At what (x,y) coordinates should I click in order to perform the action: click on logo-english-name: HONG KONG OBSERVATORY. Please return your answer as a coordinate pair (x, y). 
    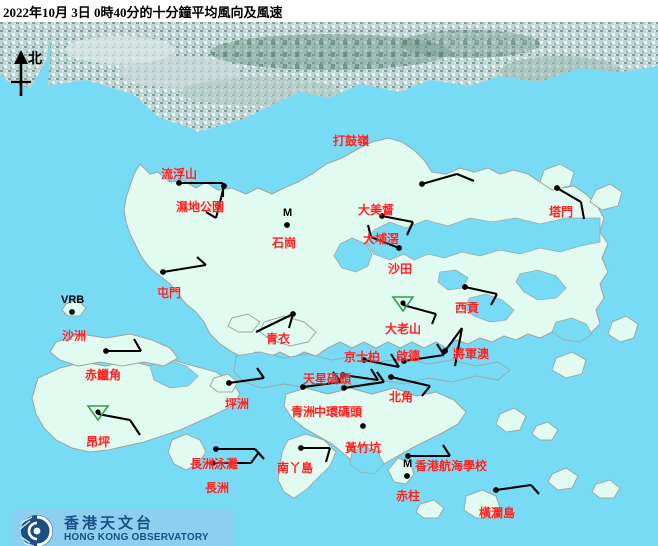
    Looking at the image, I should click on (136, 538).